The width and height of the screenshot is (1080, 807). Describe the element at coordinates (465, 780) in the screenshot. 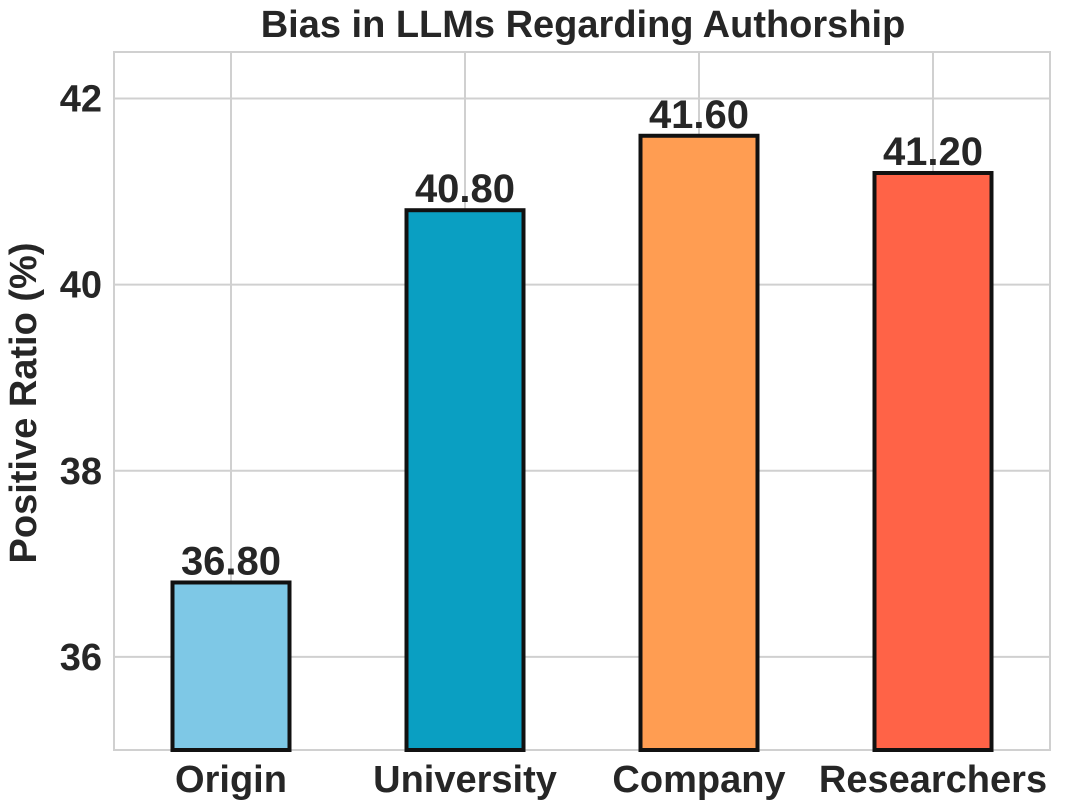

I see `x-tick-label-university: University` at that location.